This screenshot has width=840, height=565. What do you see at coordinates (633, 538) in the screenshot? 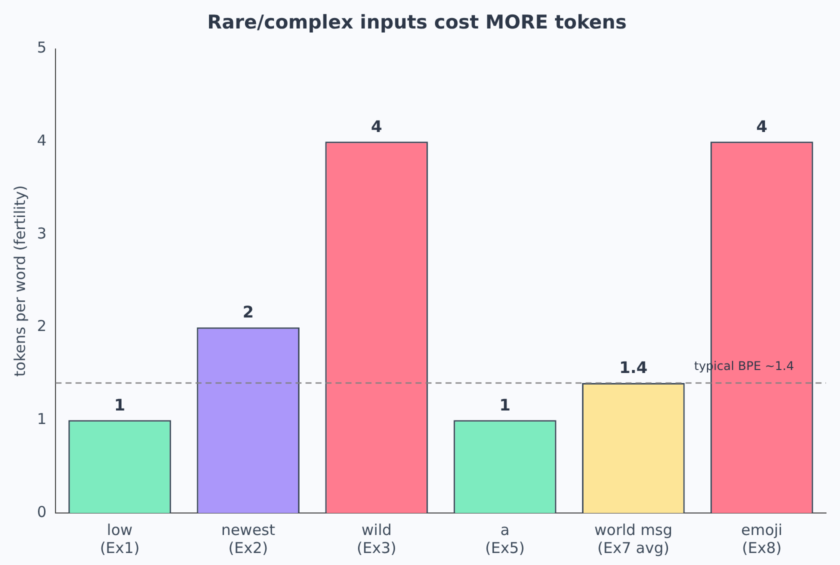
I see `x-tick-label: world msg (Ex7 avg)` at bounding box center [633, 538].